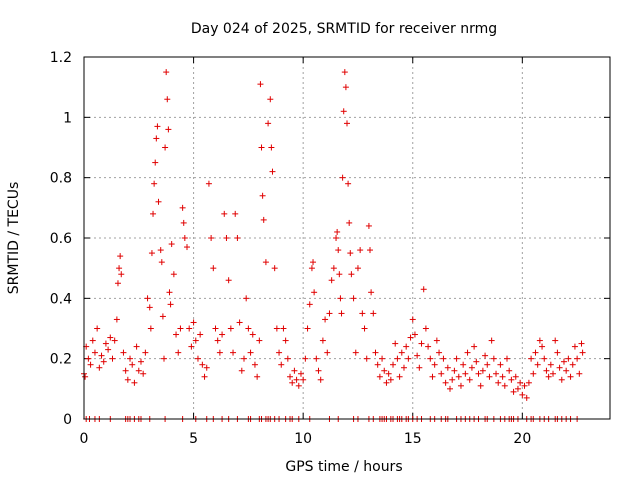 This screenshot has height=480, width=640. I want to click on x-tick-label: 20, so click(522, 439).